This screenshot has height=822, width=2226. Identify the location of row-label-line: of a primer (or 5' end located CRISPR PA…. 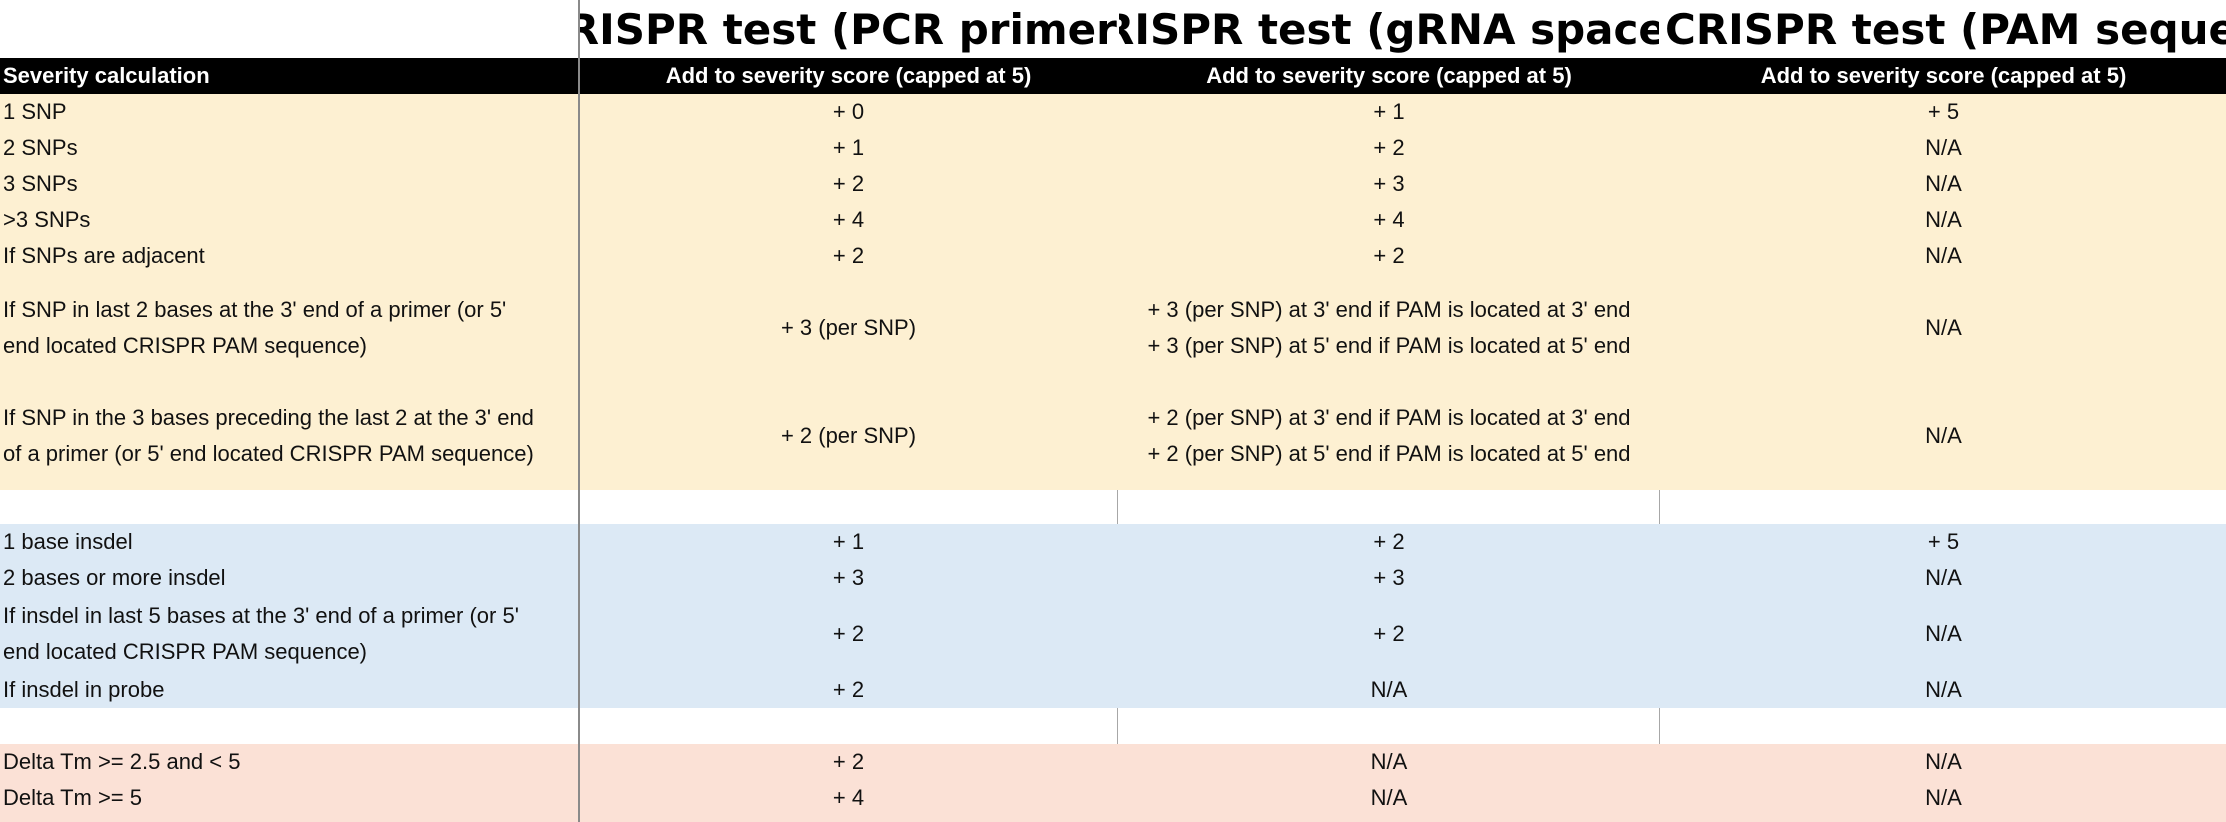
(268, 453).